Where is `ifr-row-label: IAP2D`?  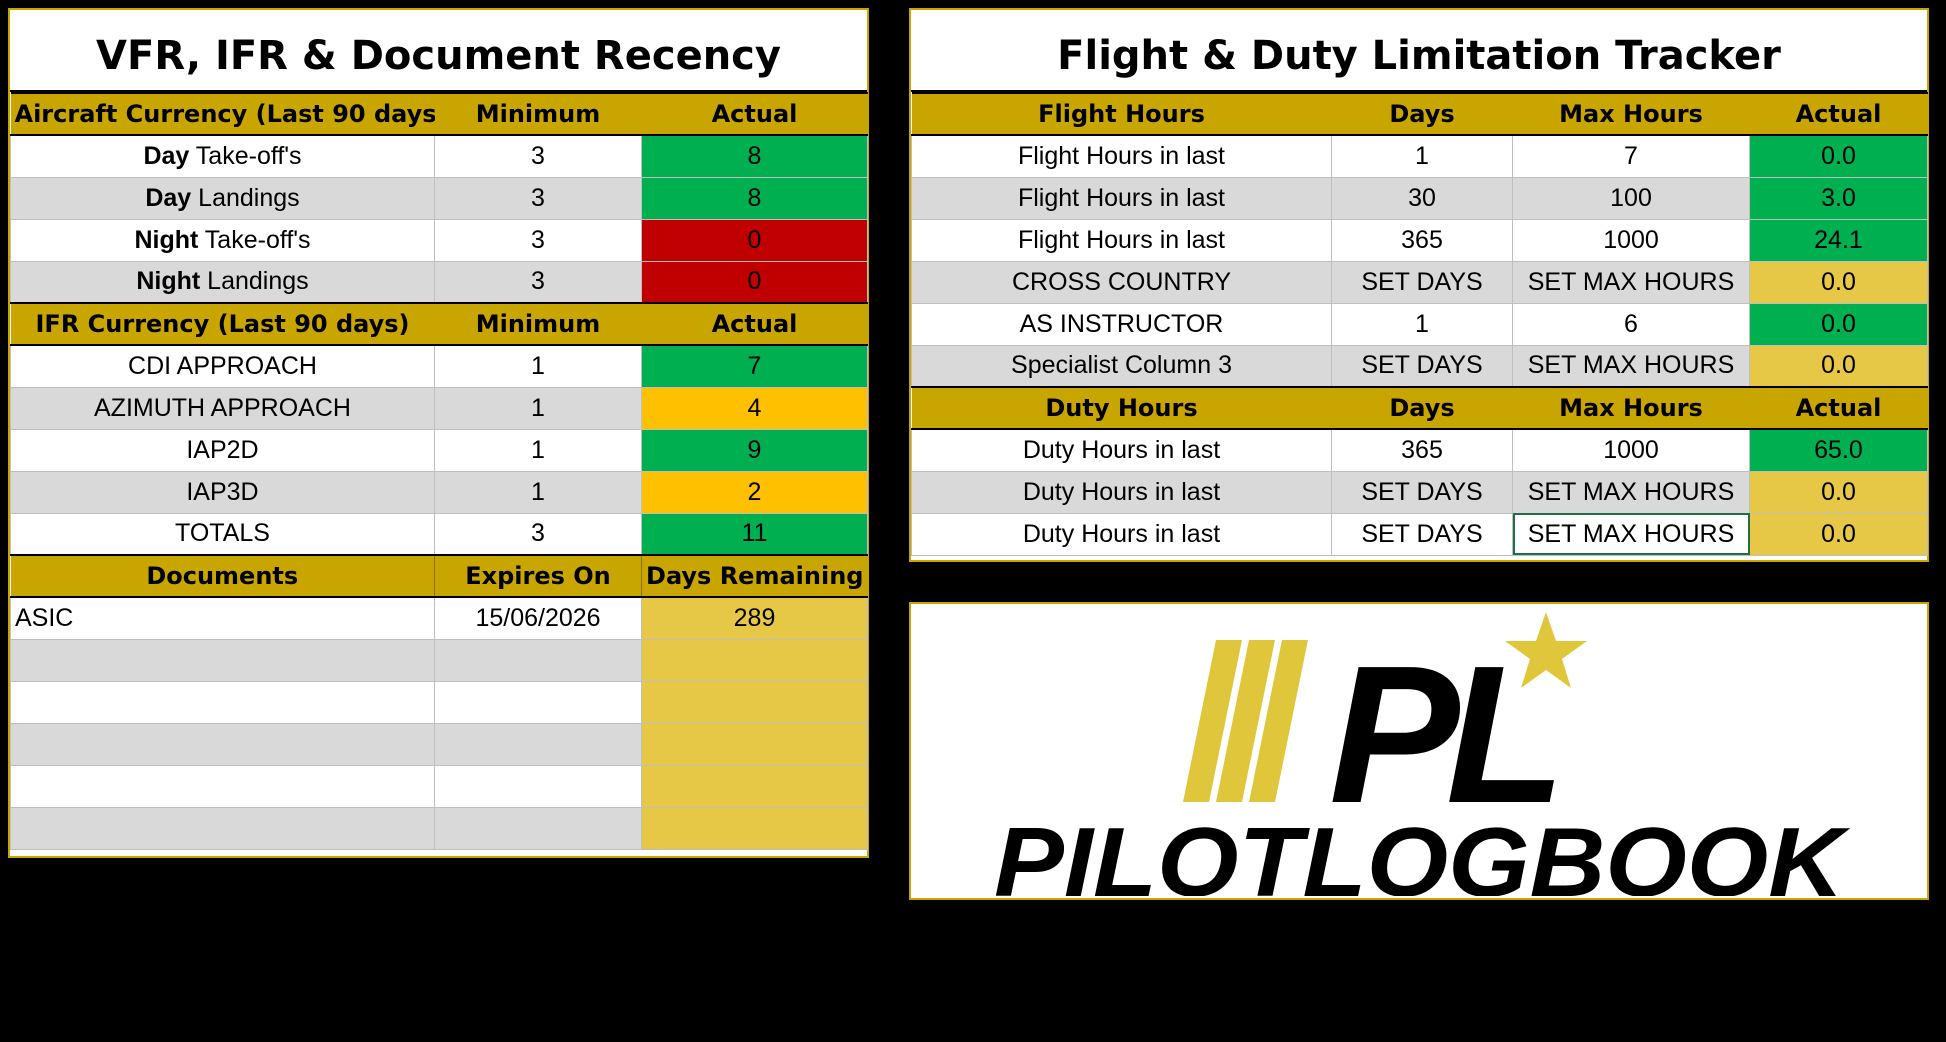
ifr-row-label: IAP2D is located at coordinates (222, 450).